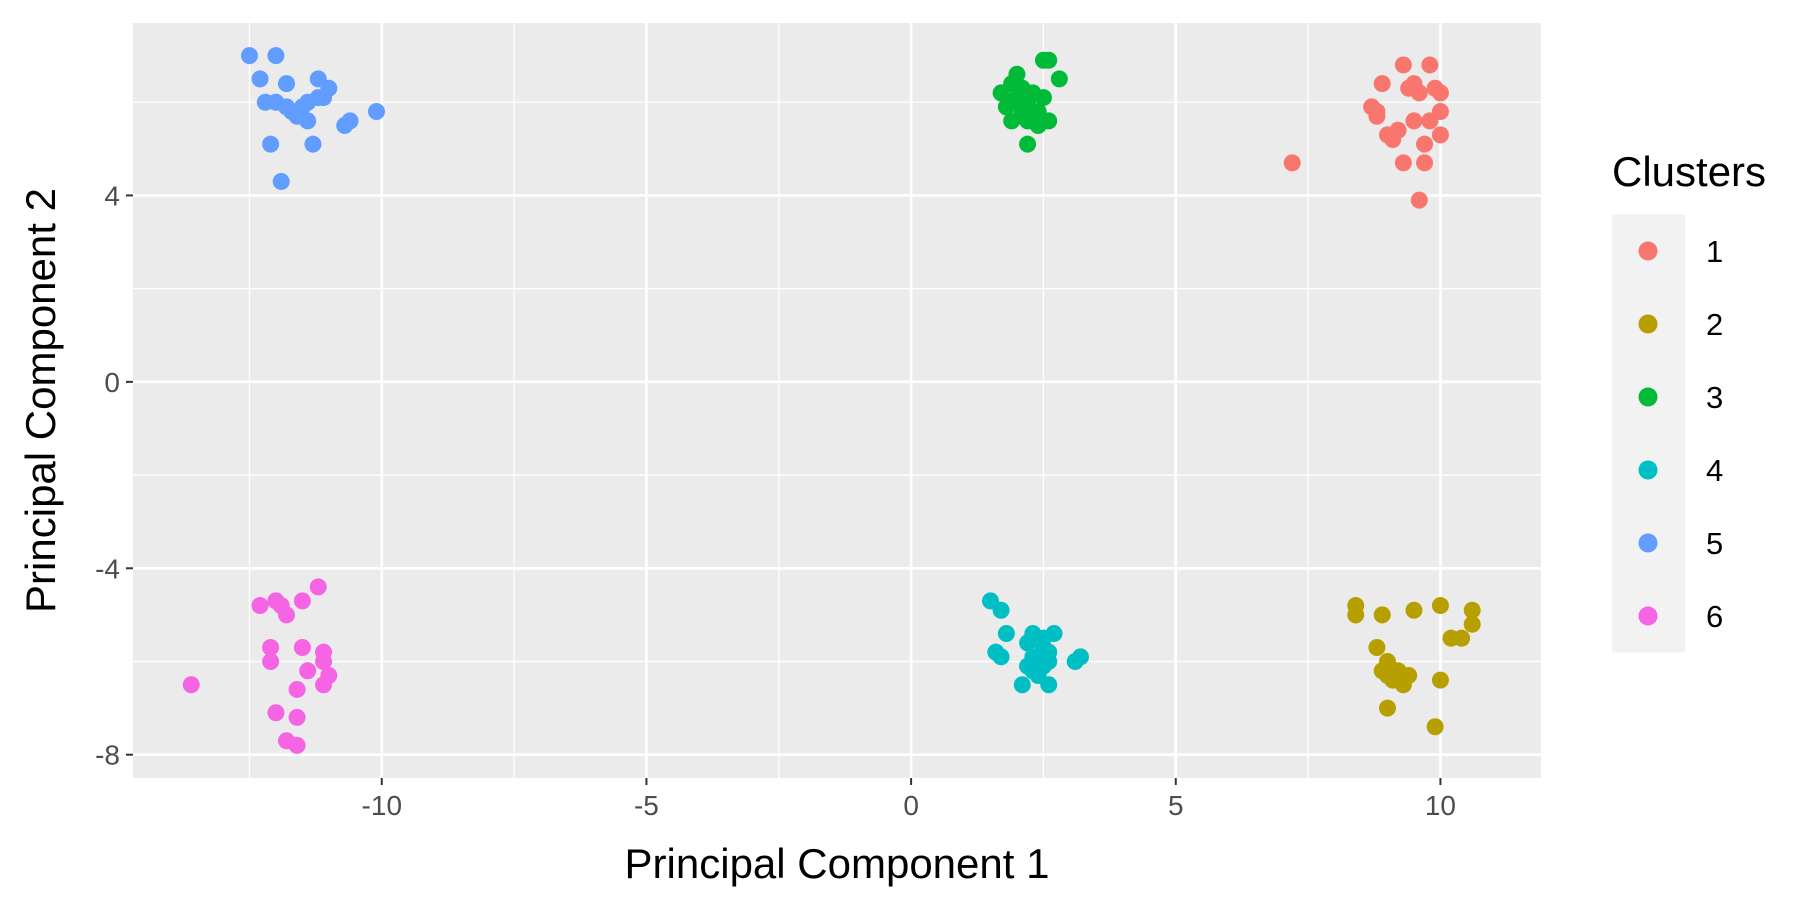  What do you see at coordinates (1714, 397) in the screenshot?
I see `legend-label-cluster-3: 3` at bounding box center [1714, 397].